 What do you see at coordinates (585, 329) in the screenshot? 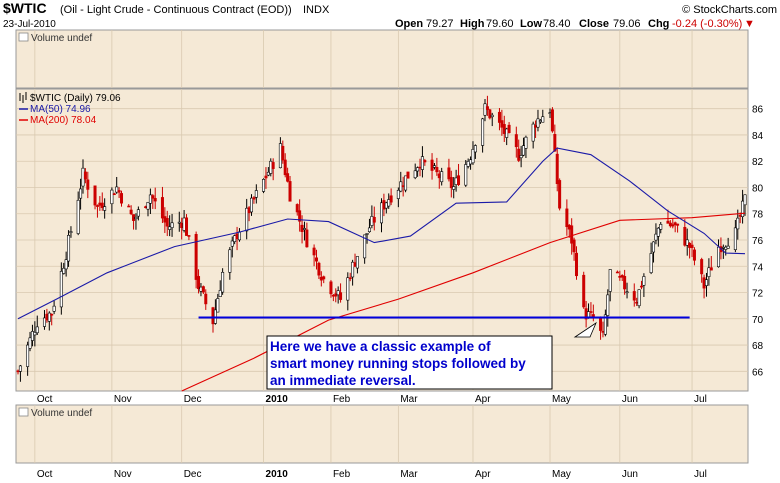
I see `annotation-pointer` at bounding box center [585, 329].